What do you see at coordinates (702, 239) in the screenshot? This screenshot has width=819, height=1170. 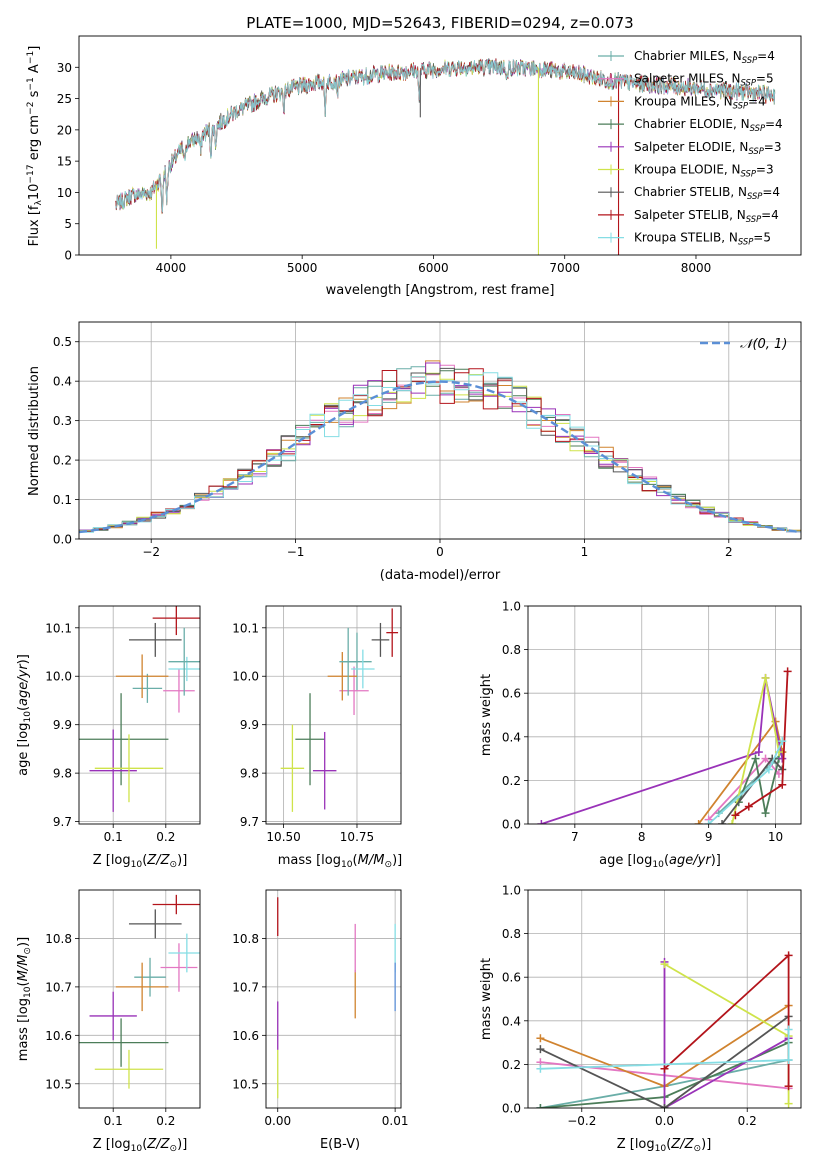 I see `legend-entry: Kroupa STELIB, NSSP=5` at bounding box center [702, 239].